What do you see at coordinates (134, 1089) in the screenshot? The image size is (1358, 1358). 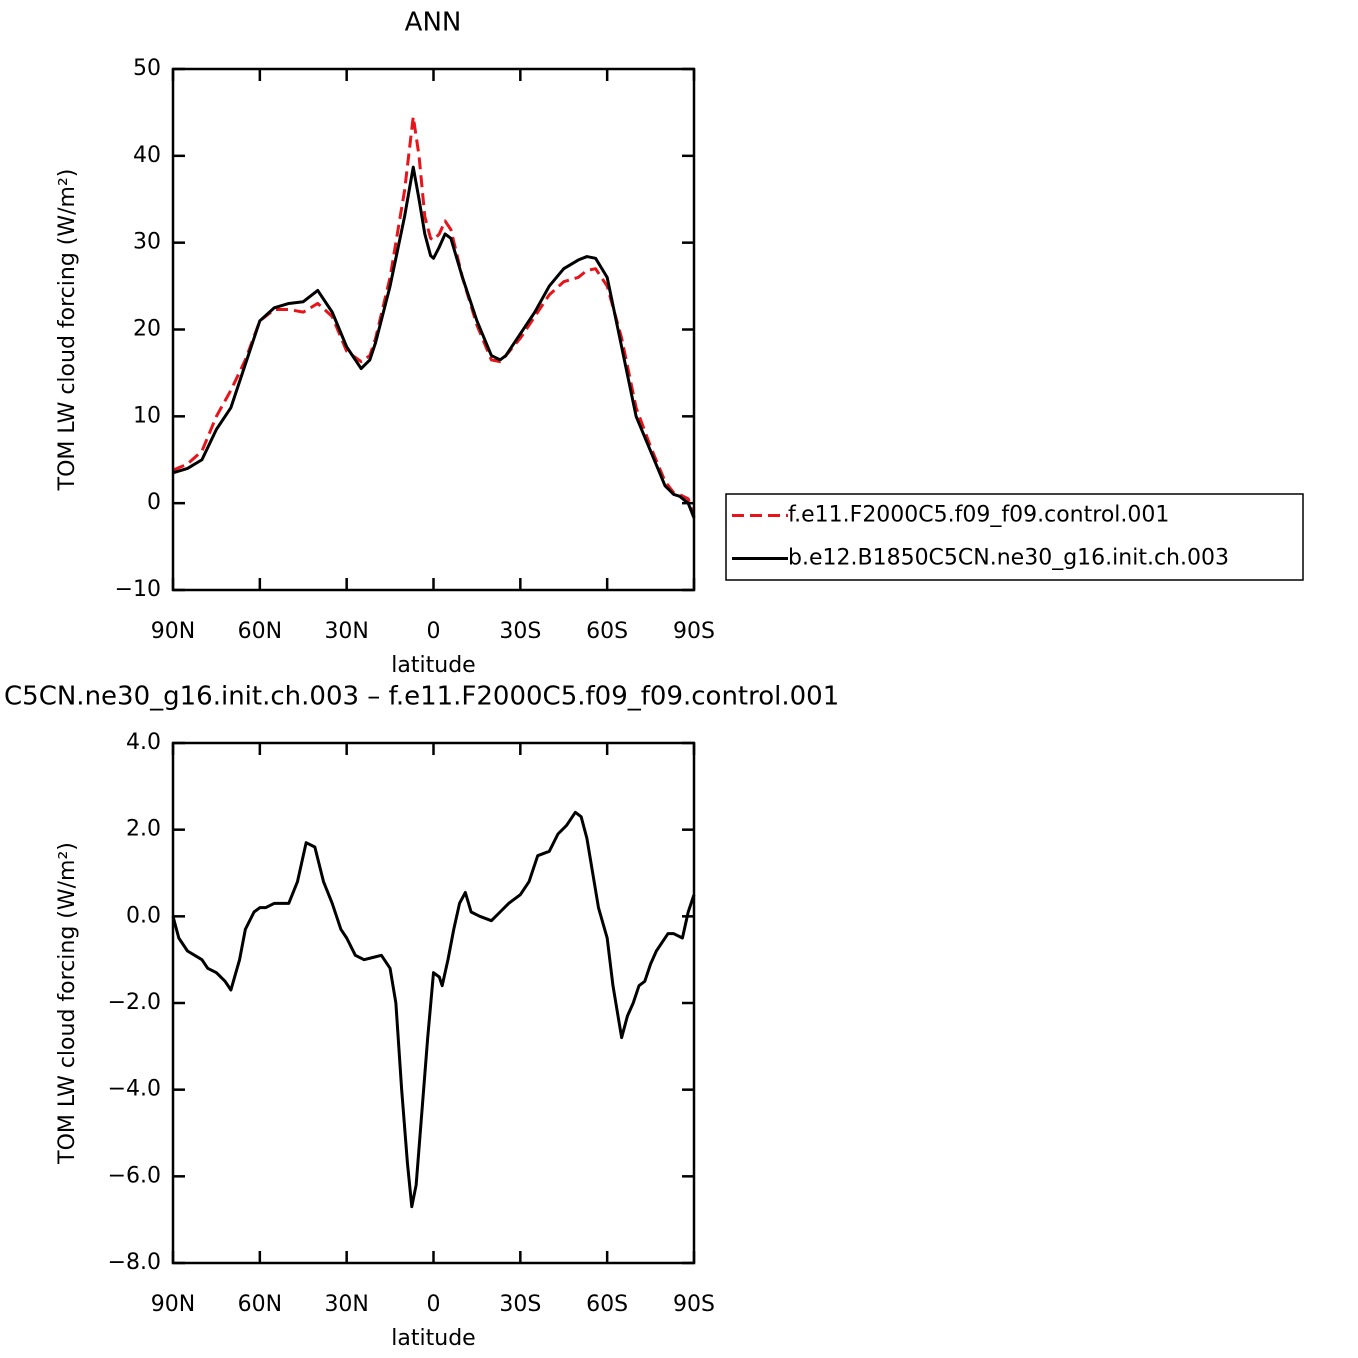 I see `y-tick-label: −4.0` at bounding box center [134, 1089].